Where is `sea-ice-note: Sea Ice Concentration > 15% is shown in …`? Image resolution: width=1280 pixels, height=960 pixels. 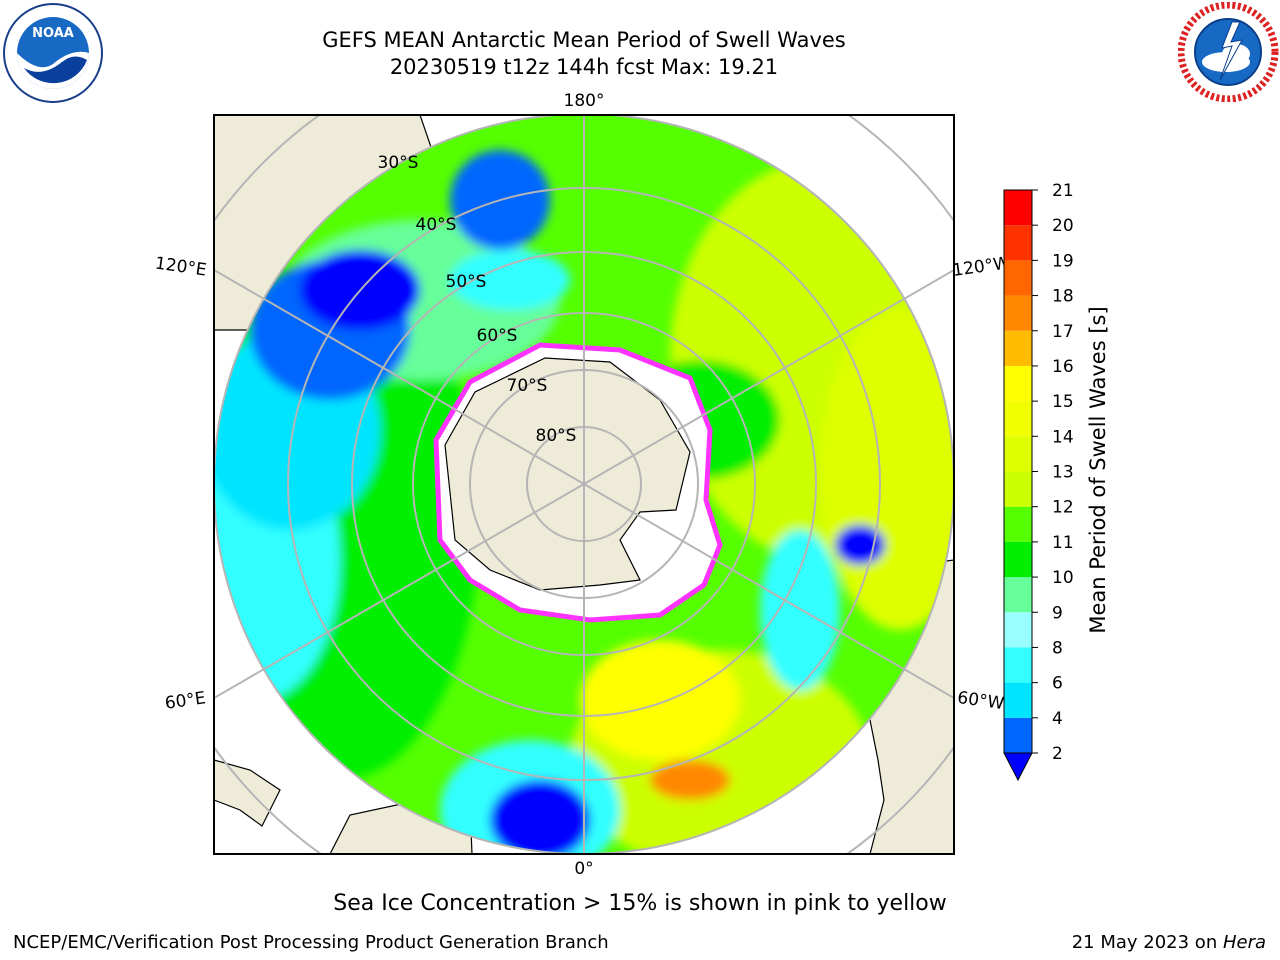 sea-ice-note: Sea Ice Concentration > 15% is shown in … is located at coordinates (640, 903).